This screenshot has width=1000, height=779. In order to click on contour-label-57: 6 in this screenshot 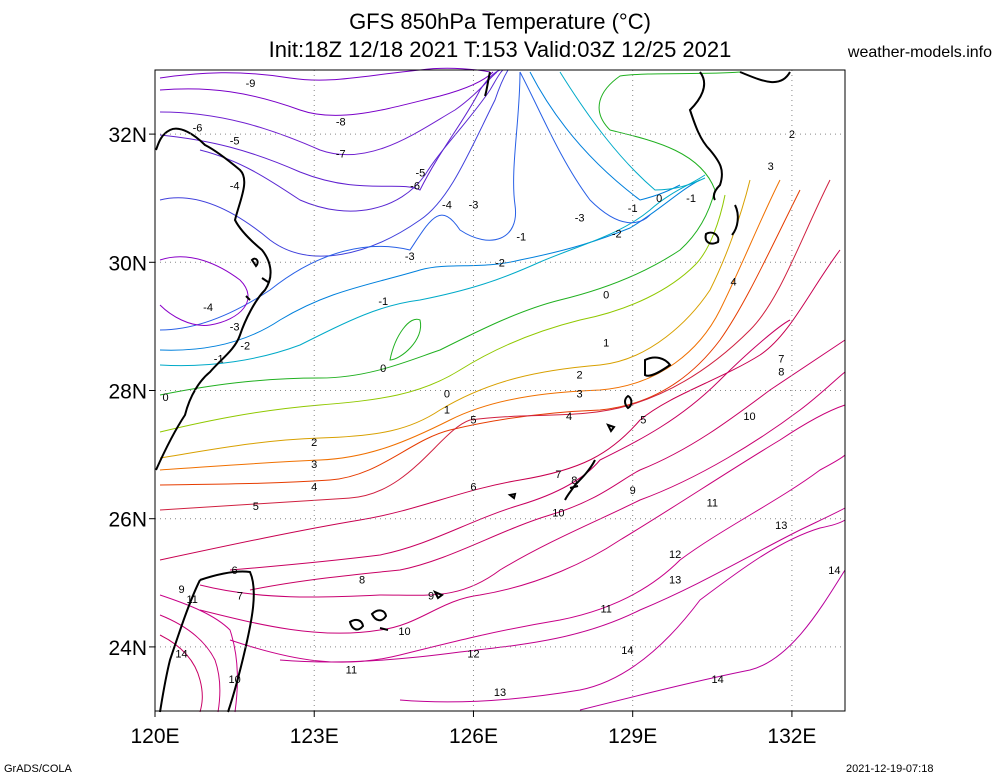, I will do `click(235, 571)`.